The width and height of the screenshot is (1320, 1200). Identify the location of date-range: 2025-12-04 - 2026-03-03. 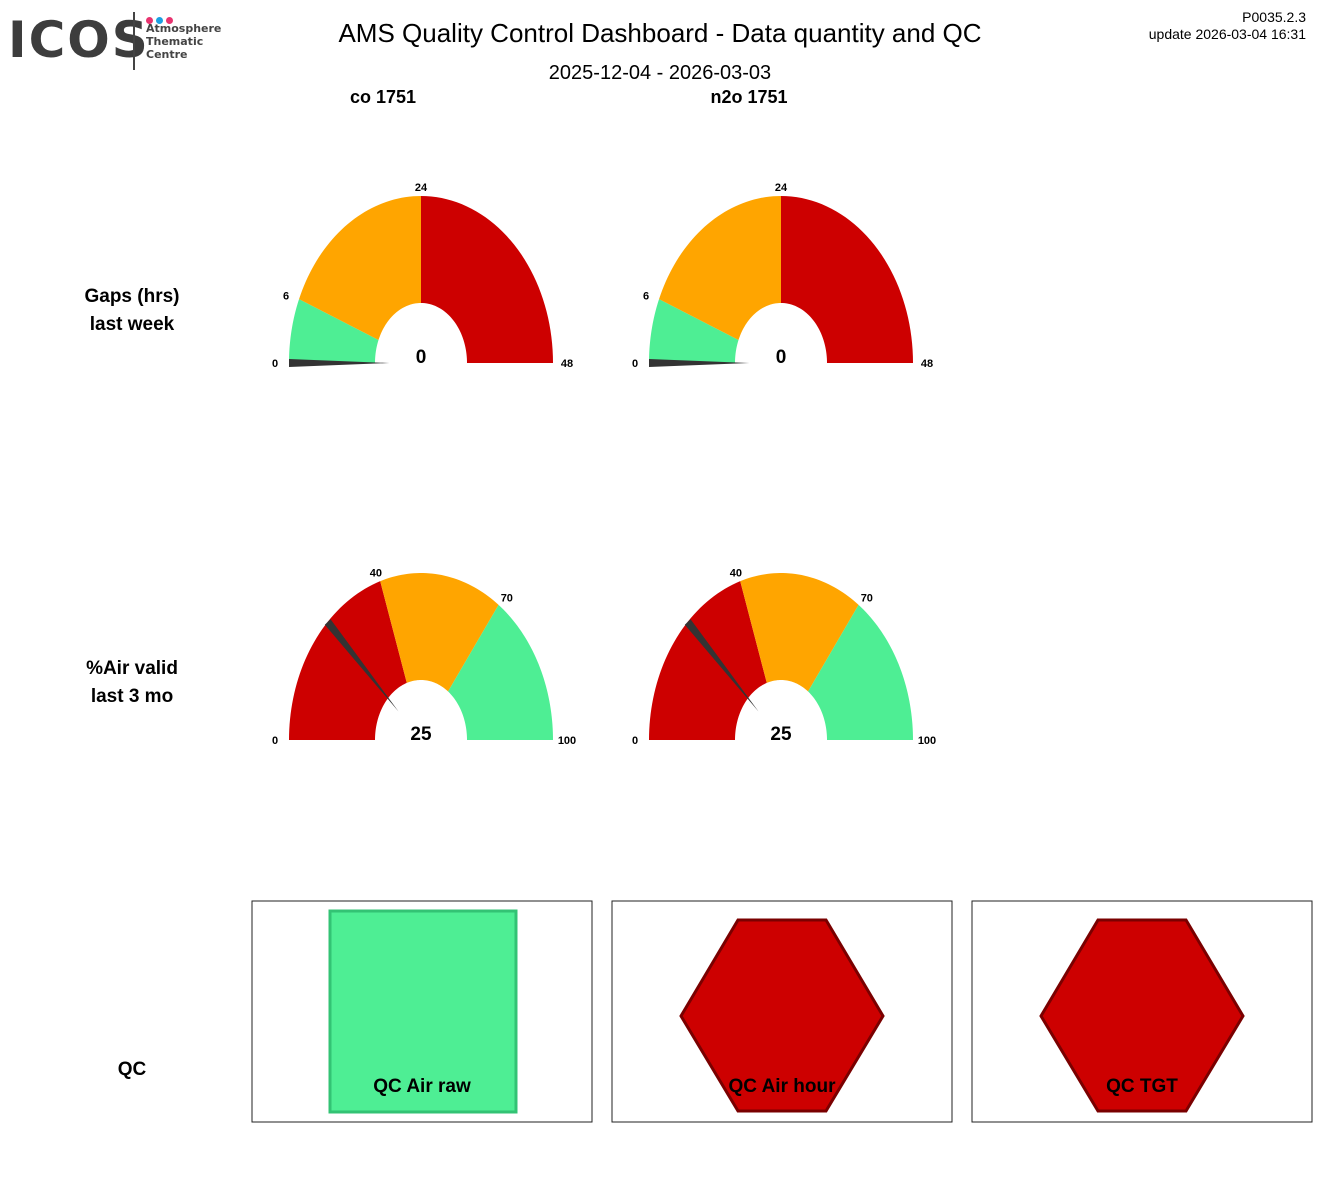
(660, 73).